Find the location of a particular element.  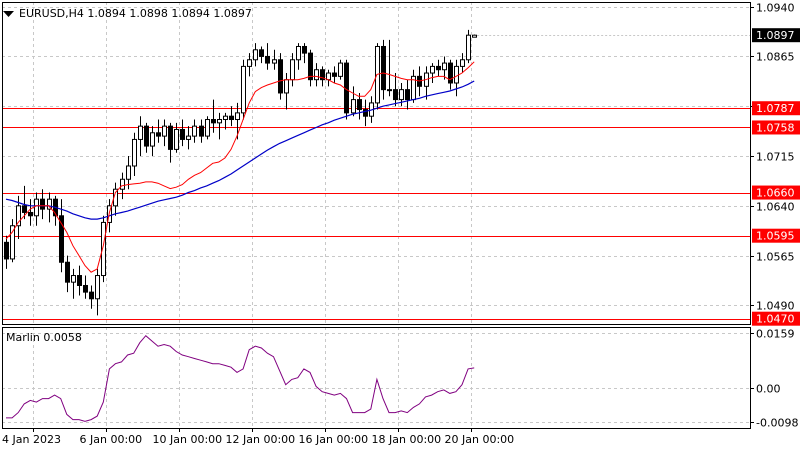

marlin-oscillator is located at coordinates (240, 378).